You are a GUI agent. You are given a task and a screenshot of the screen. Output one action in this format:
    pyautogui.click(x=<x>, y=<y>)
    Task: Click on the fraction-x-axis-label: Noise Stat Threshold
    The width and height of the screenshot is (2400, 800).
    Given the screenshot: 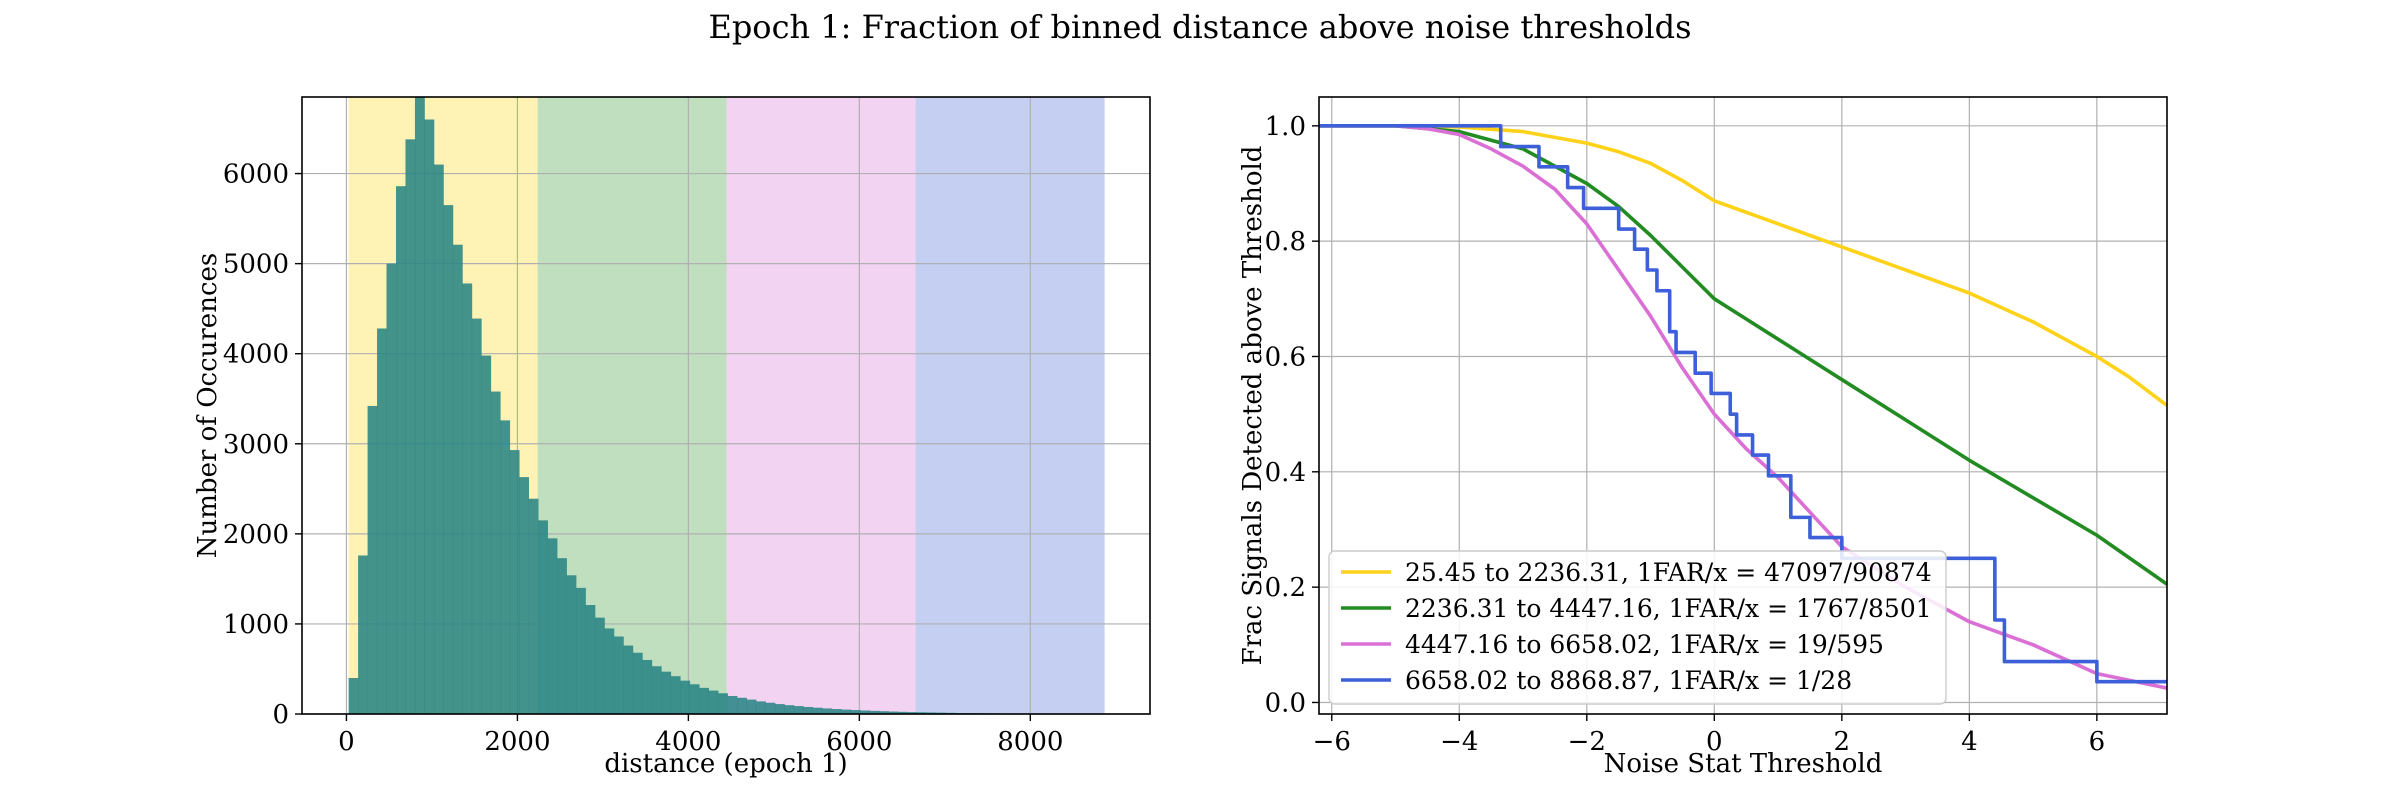 What is the action you would take?
    pyautogui.click(x=1743, y=764)
    